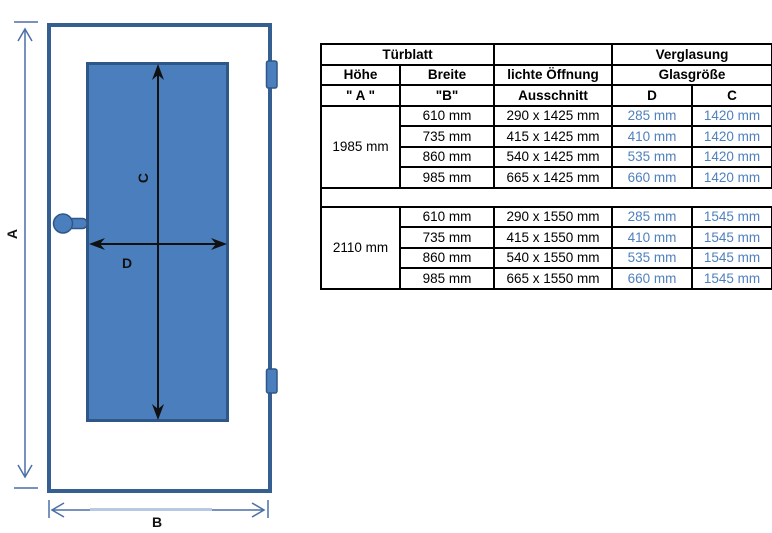 Image resolution: width=772 pixels, height=533 pixels. I want to click on ausschnitt-cell: 290 x 1425 mm, so click(553, 115).